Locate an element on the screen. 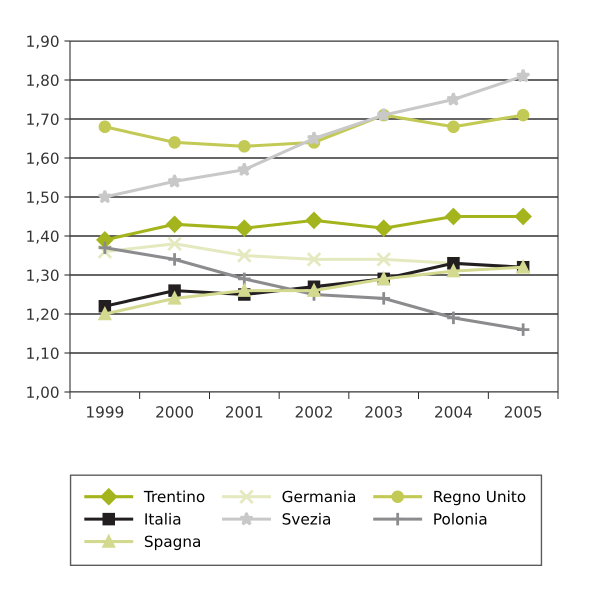 The width and height of the screenshot is (612, 596). y-tick-label: 1,00 is located at coordinates (43, 393).